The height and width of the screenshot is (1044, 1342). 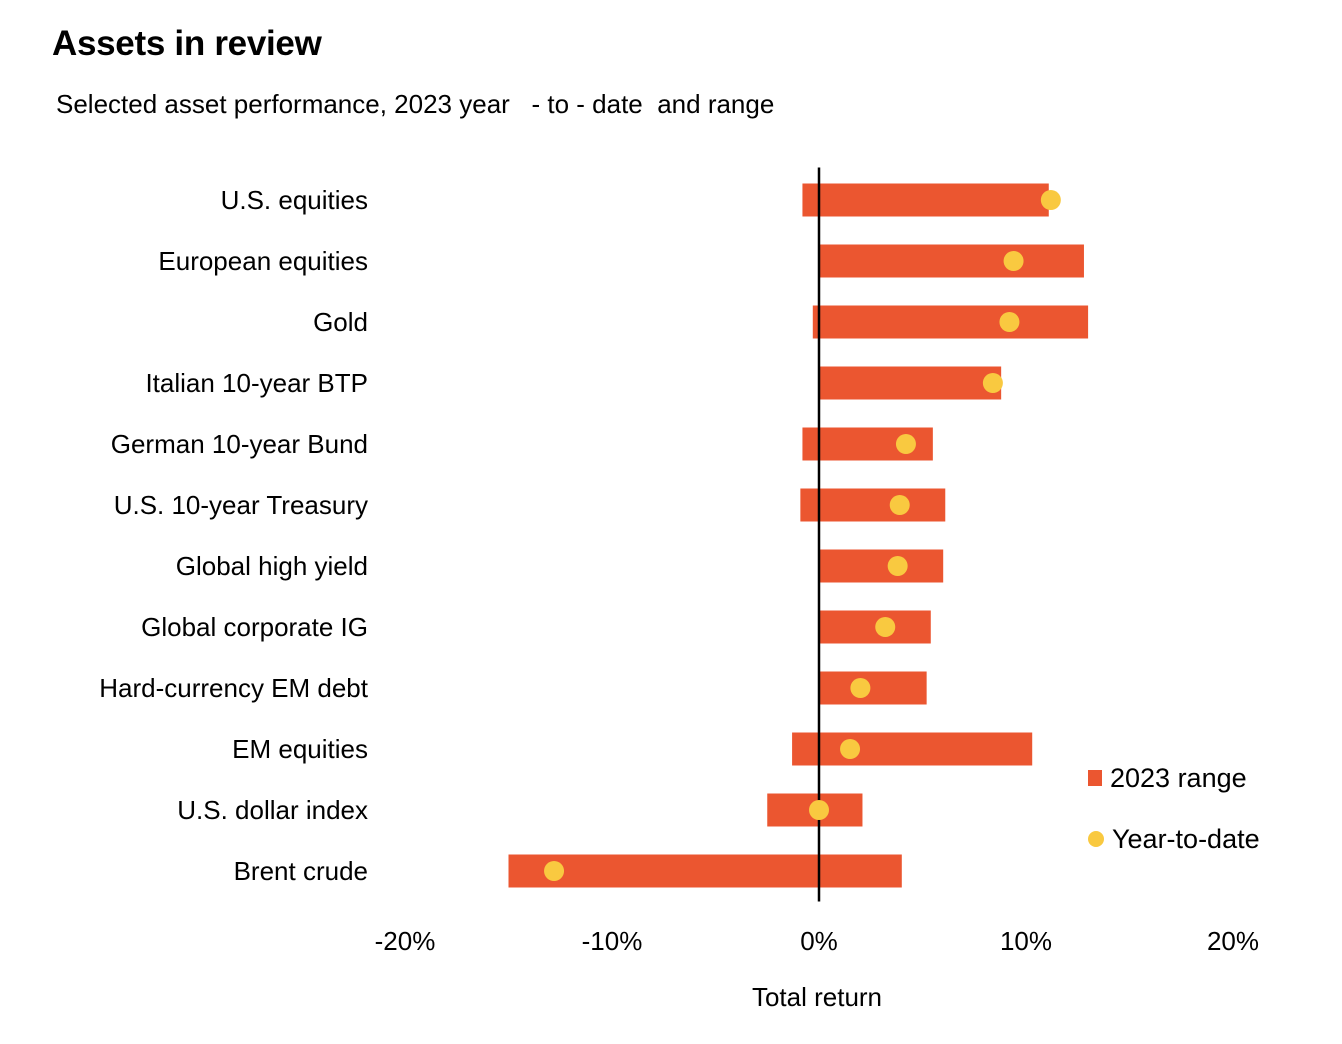 What do you see at coordinates (850, 749) in the screenshot?
I see `ytd-dot-em-equities` at bounding box center [850, 749].